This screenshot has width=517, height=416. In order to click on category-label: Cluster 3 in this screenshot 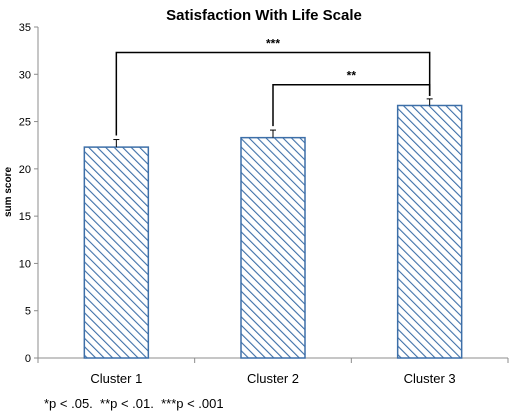, I will do `click(430, 378)`.